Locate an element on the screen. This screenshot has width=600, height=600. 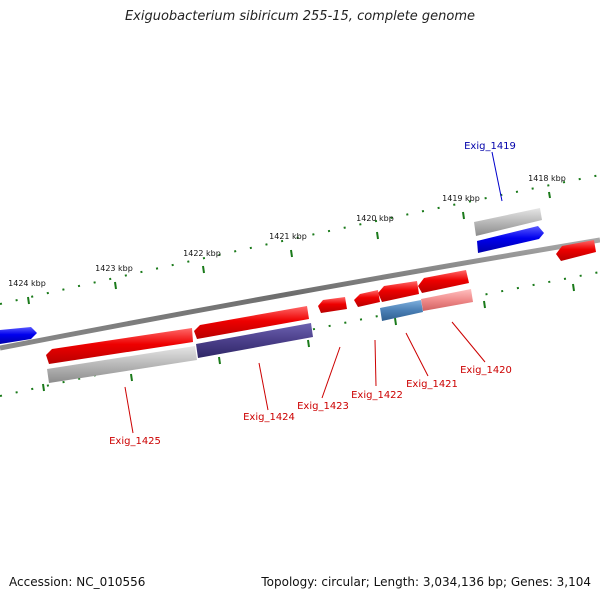
gene-label-exig-1424: Exig_1424 is located at coordinates (269, 417).